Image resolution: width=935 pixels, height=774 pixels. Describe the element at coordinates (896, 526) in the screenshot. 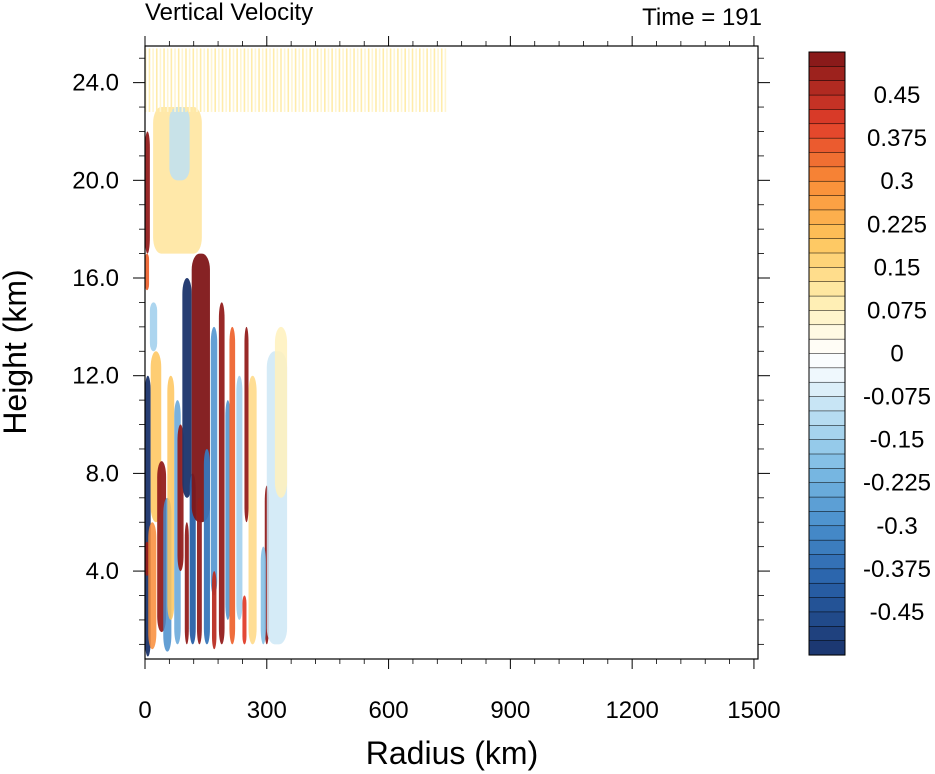

I see `colorbar-label: -0.3` at that location.